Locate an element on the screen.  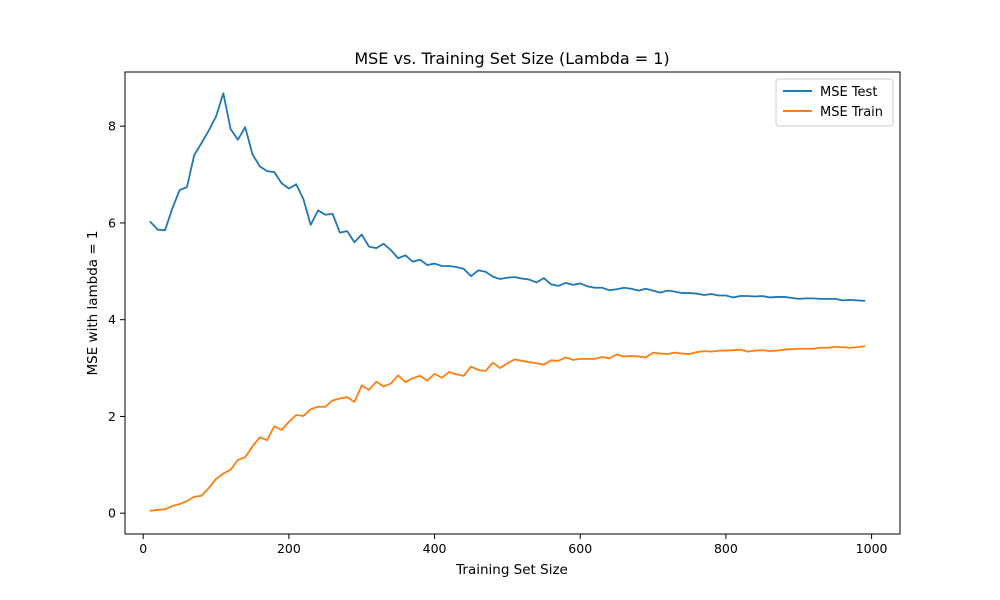
x-tick-label: 0 is located at coordinates (143, 548).